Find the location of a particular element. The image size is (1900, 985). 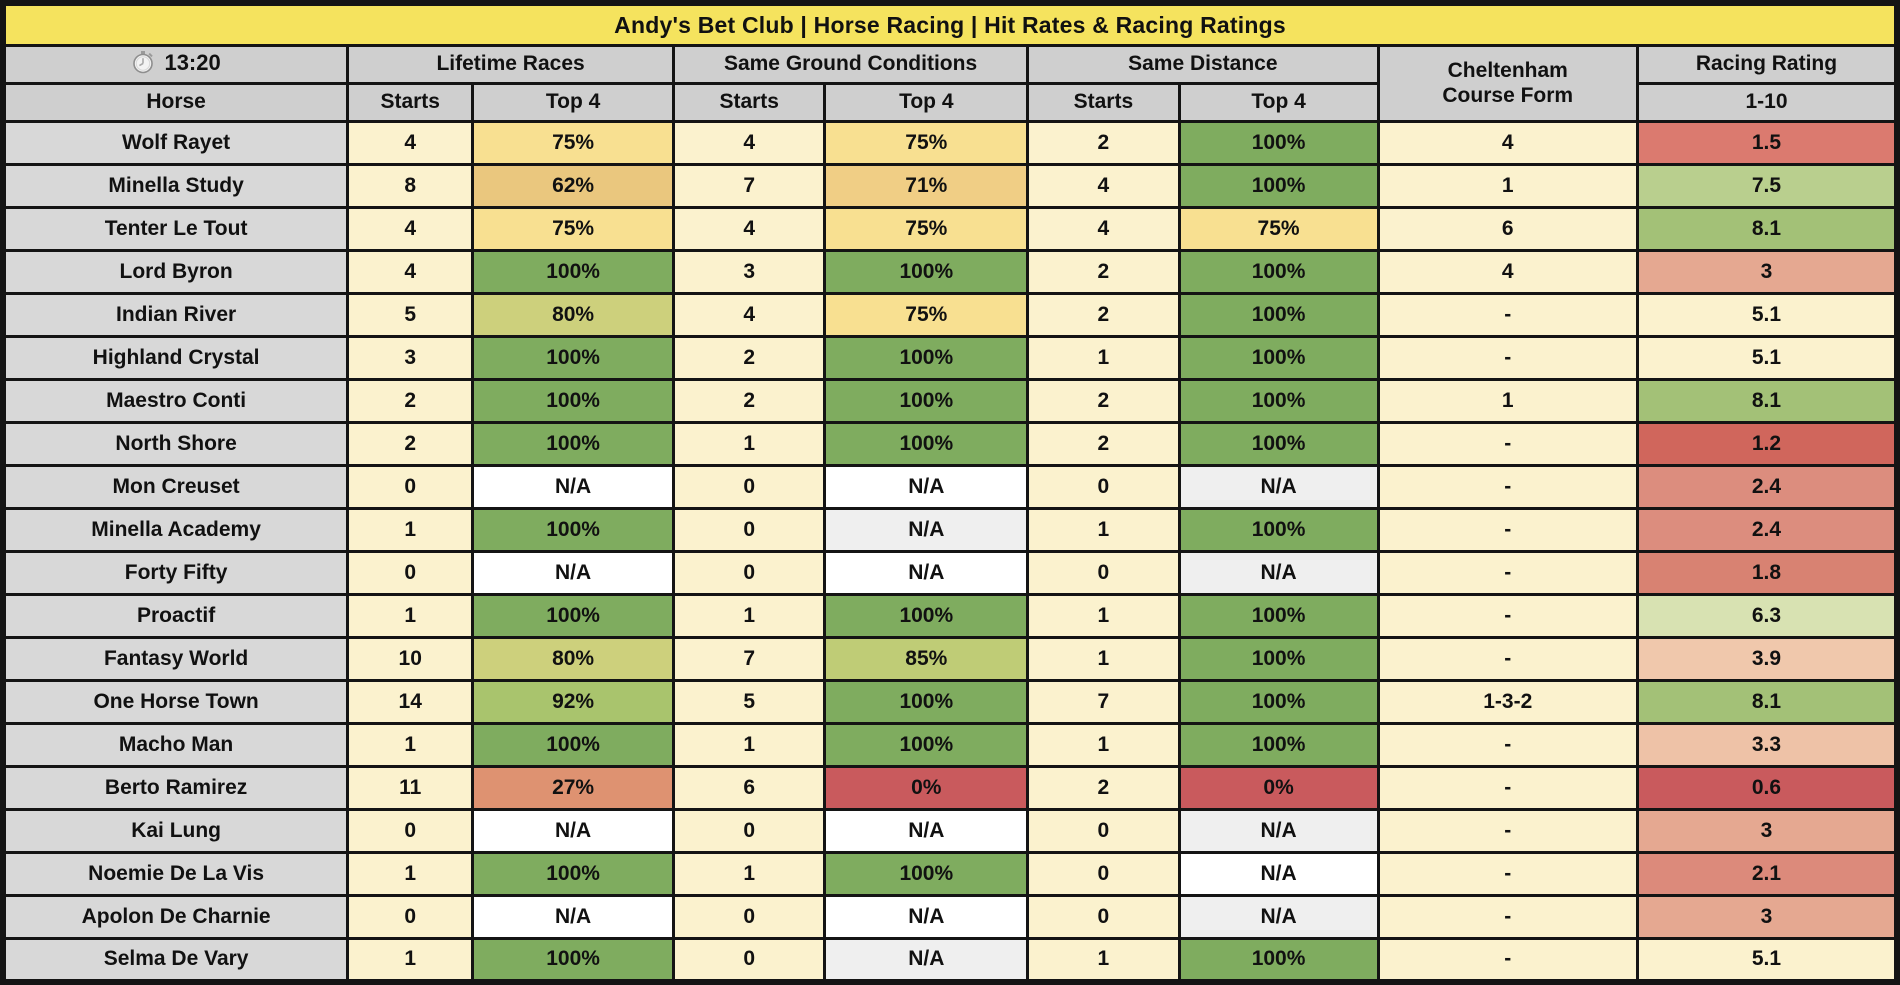

racing-rating-cell: 1.8 is located at coordinates (1767, 573).